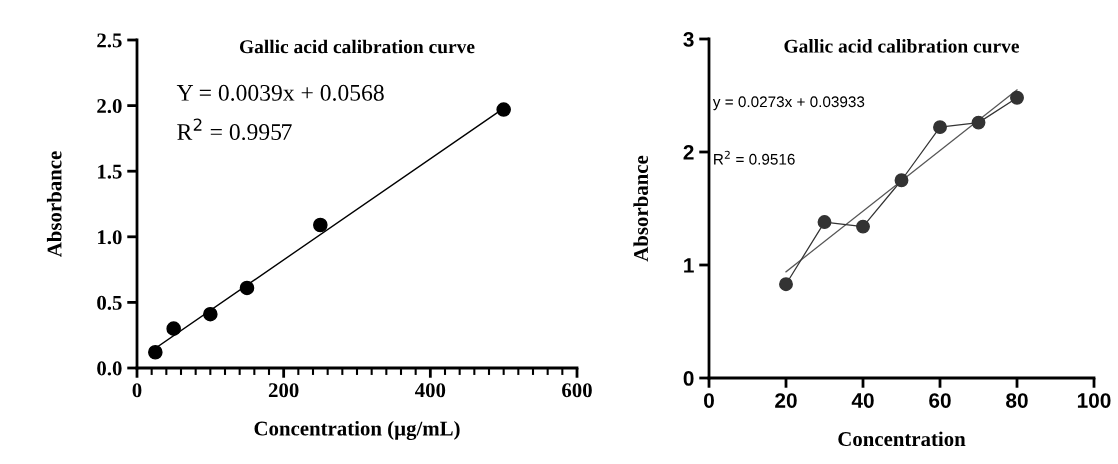 The height and width of the screenshot is (464, 1118). I want to click on x-tick-label: 20, so click(786, 400).